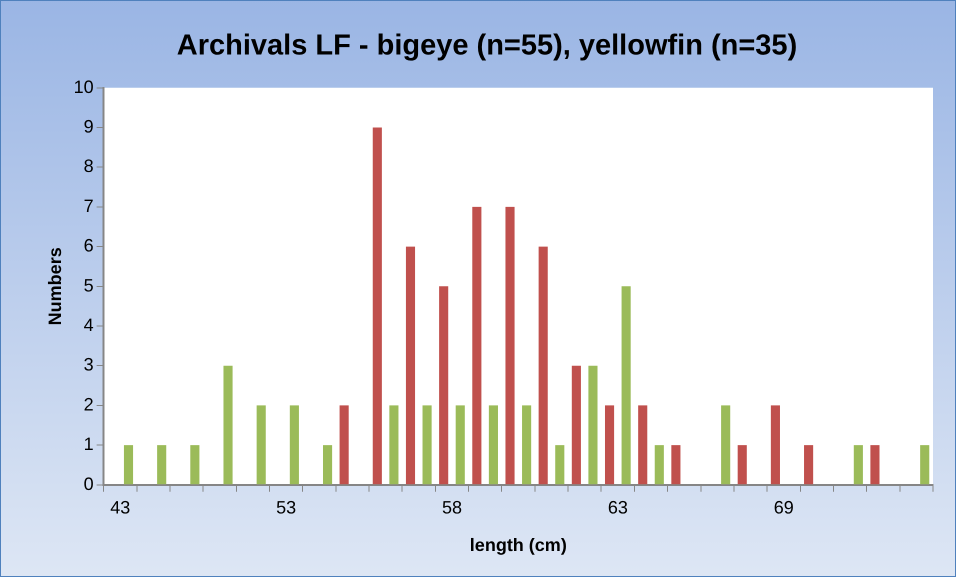 The height and width of the screenshot is (577, 956). I want to click on y-tick-label: 6, so click(89, 246).